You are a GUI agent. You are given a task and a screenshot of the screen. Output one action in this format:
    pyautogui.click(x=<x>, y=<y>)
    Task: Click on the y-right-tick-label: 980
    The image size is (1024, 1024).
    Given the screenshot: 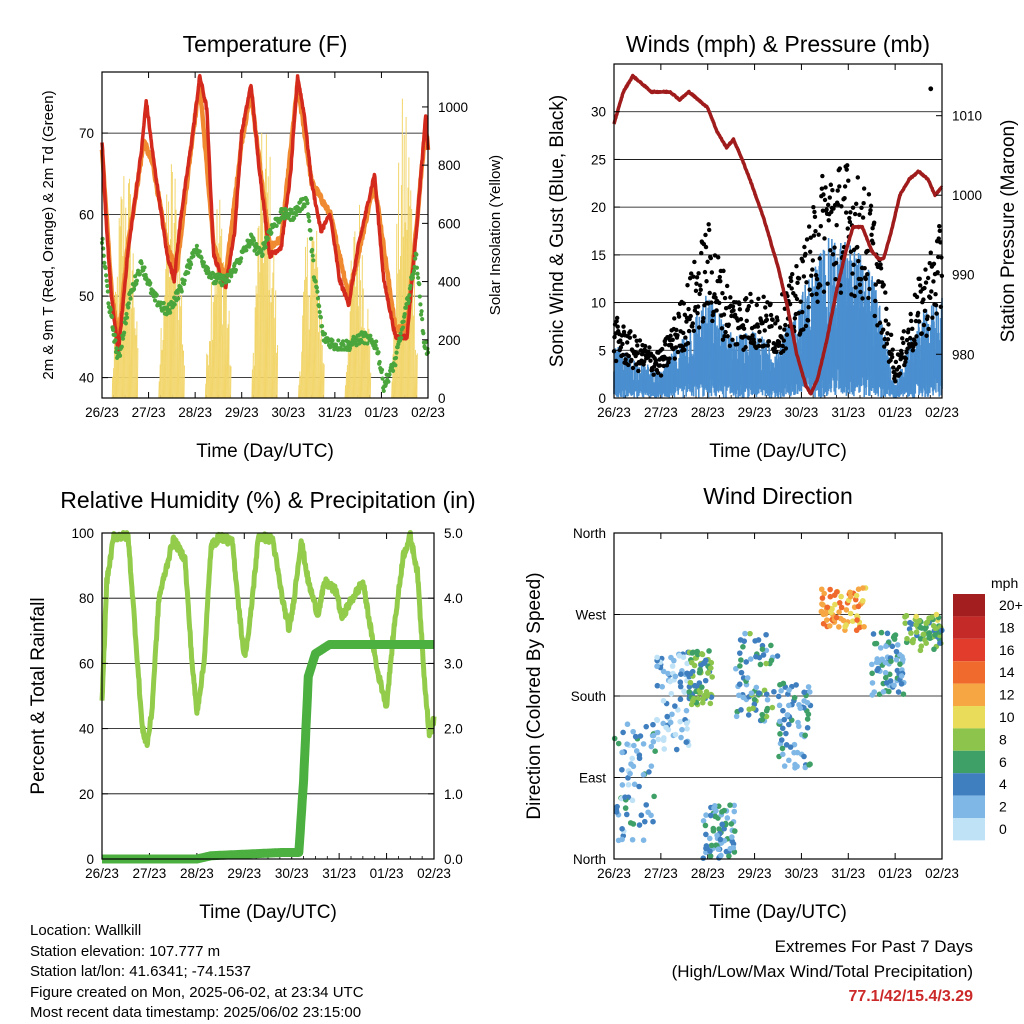 What is the action you would take?
    pyautogui.click(x=963, y=354)
    